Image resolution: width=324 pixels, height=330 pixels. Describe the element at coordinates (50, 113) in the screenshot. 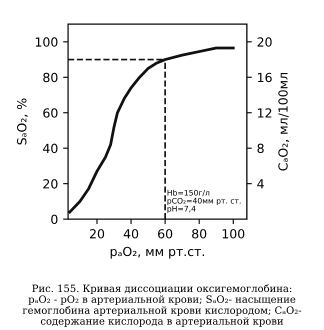

I see `y-tick-label: 60` at that location.